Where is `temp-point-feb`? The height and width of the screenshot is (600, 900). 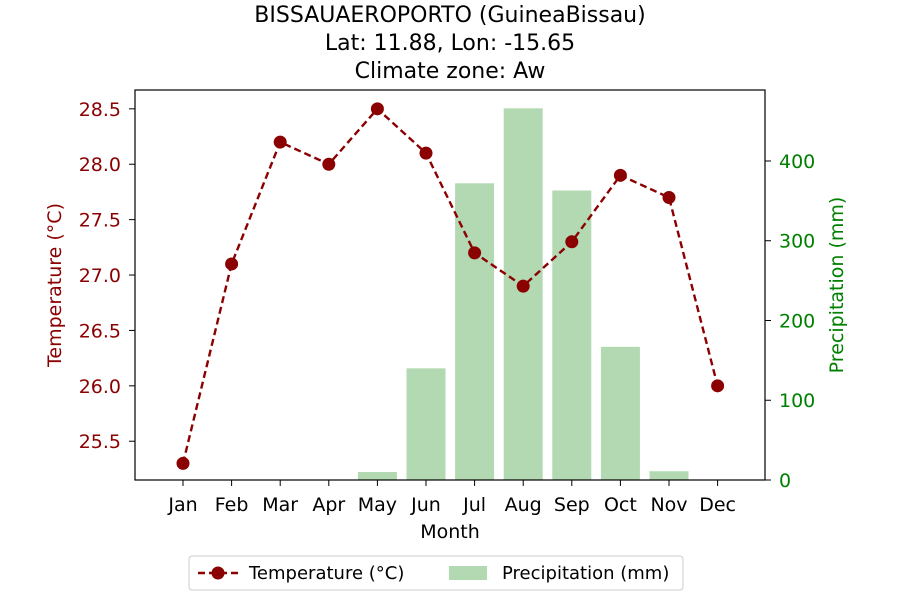 temp-point-feb is located at coordinates (232, 264).